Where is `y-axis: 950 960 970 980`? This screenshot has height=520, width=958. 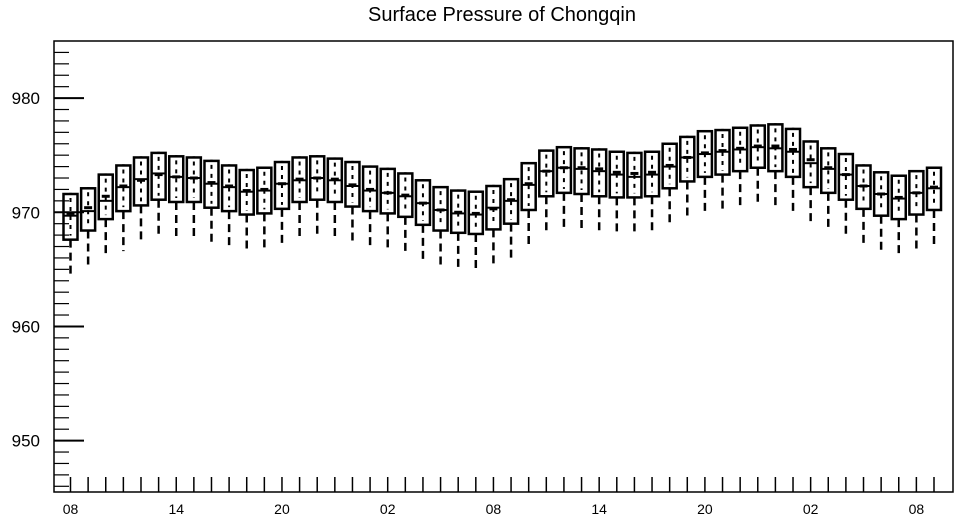
y-axis: 950 960 970 980 is located at coordinates (48, 269).